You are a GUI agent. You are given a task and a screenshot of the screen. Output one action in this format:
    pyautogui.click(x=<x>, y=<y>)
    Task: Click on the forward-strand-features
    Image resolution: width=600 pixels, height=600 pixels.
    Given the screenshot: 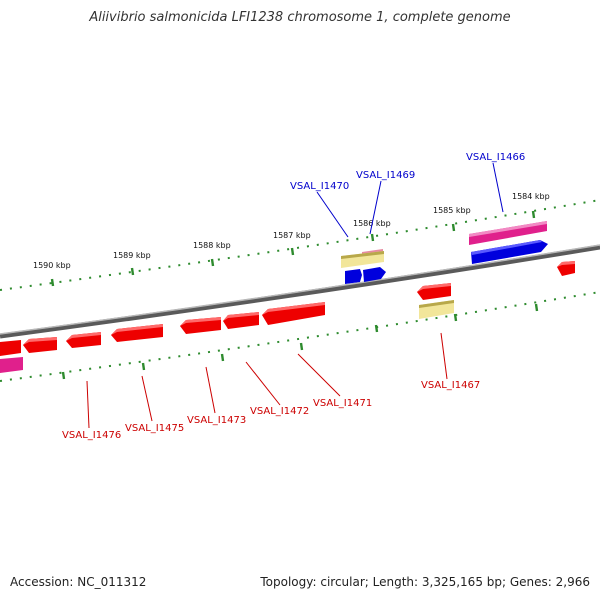 What is the action you would take?
    pyautogui.click(x=444, y=252)
    